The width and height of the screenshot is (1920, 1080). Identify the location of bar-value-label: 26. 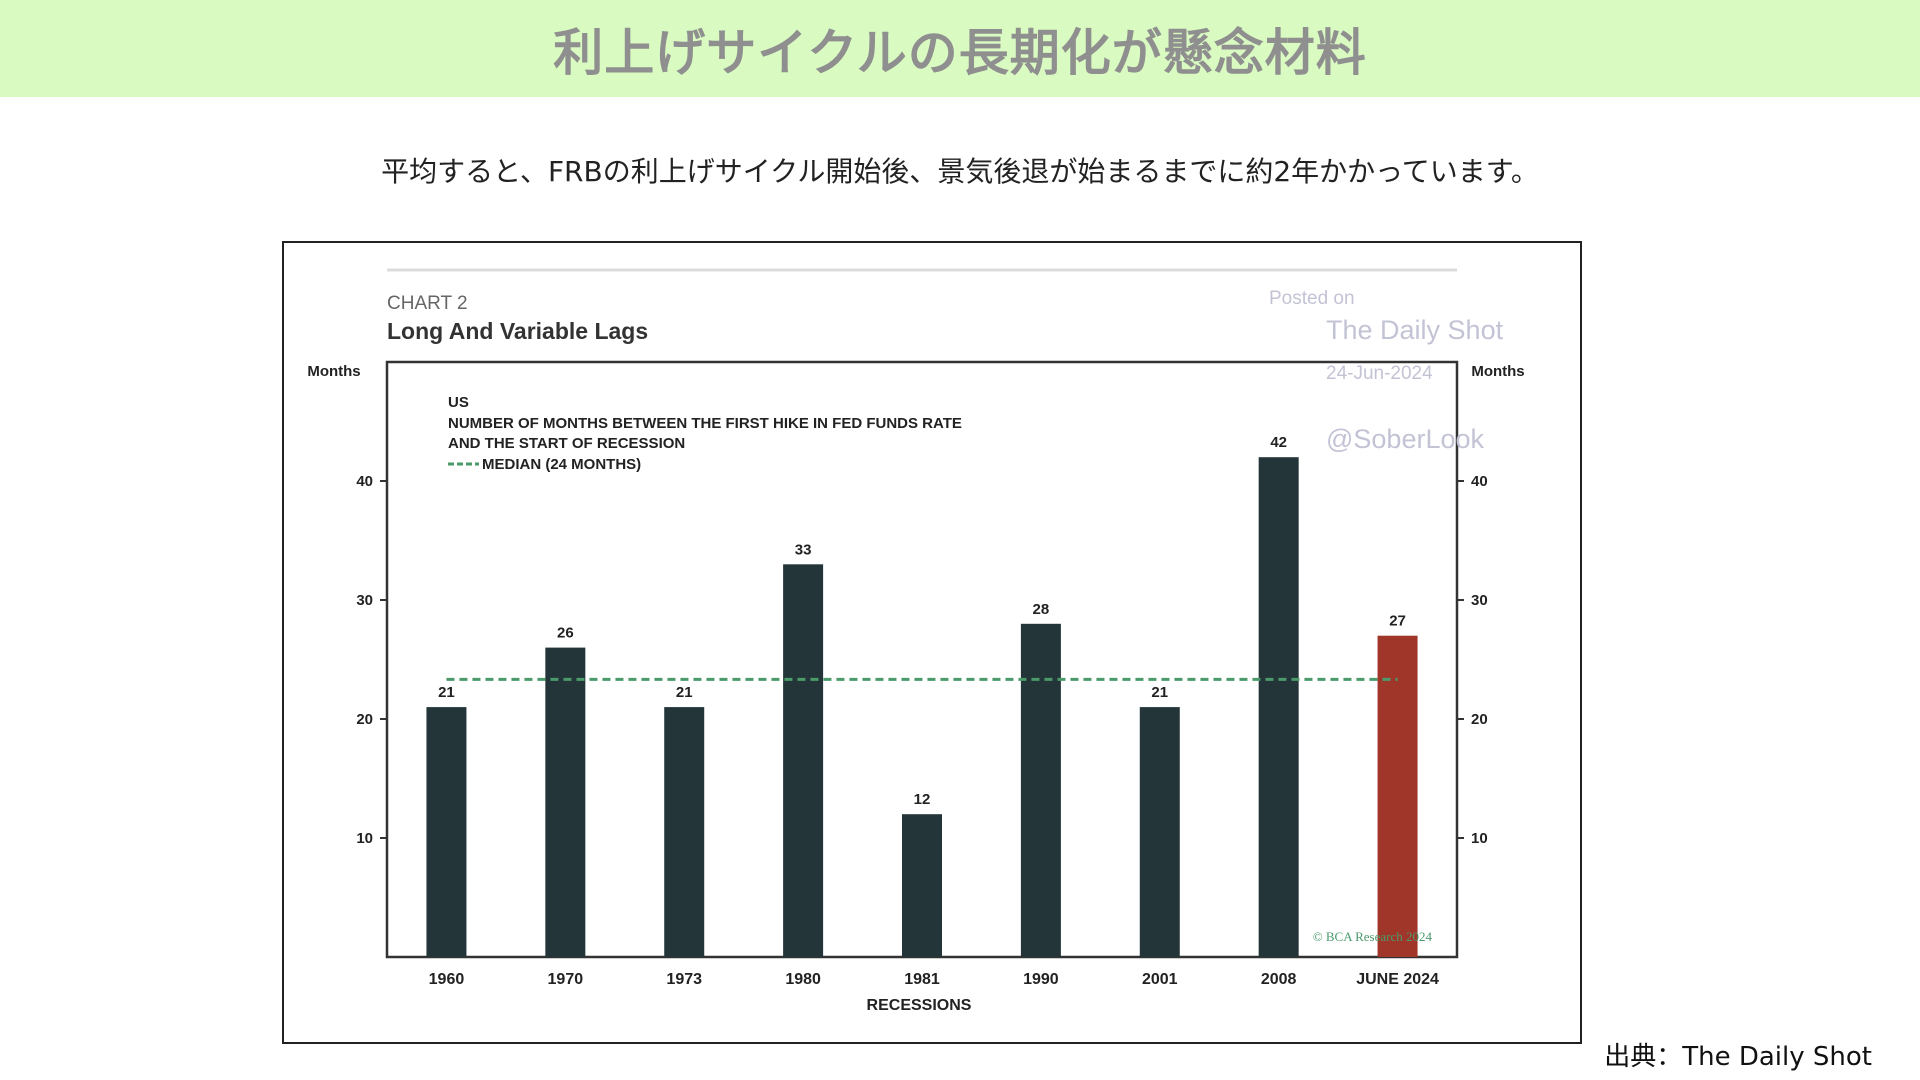
(565, 633).